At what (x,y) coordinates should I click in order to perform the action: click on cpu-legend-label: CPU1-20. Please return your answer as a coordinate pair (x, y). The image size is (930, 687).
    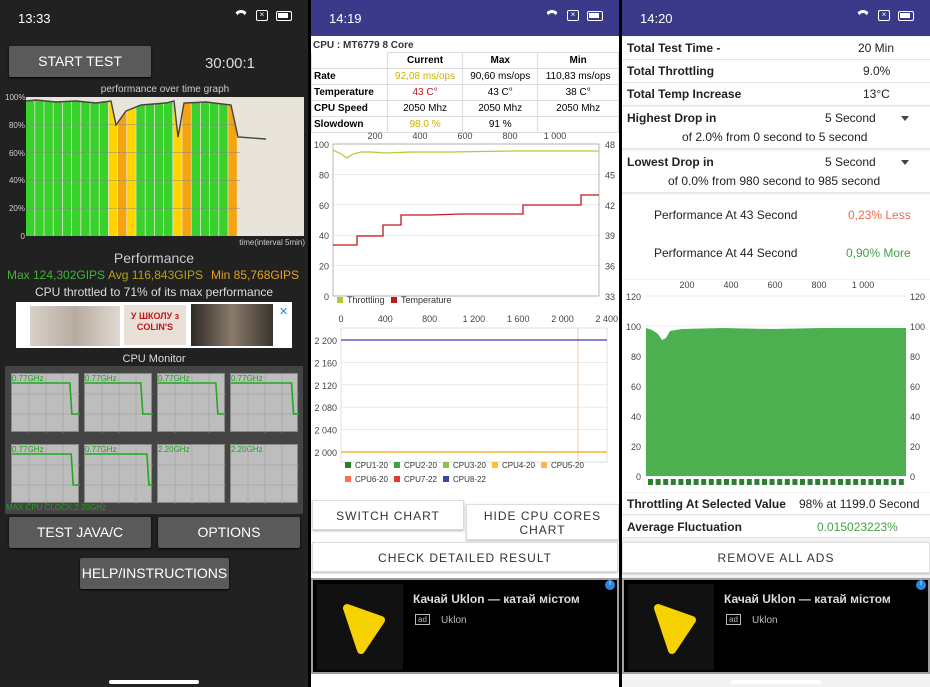
    Looking at the image, I should click on (371, 465).